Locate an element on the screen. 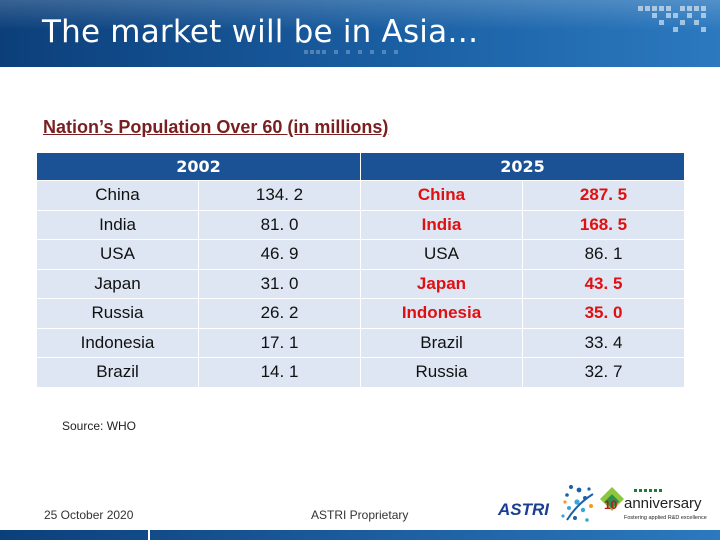 This screenshot has height=540, width=720. country-2025-cell: China is located at coordinates (441, 195).